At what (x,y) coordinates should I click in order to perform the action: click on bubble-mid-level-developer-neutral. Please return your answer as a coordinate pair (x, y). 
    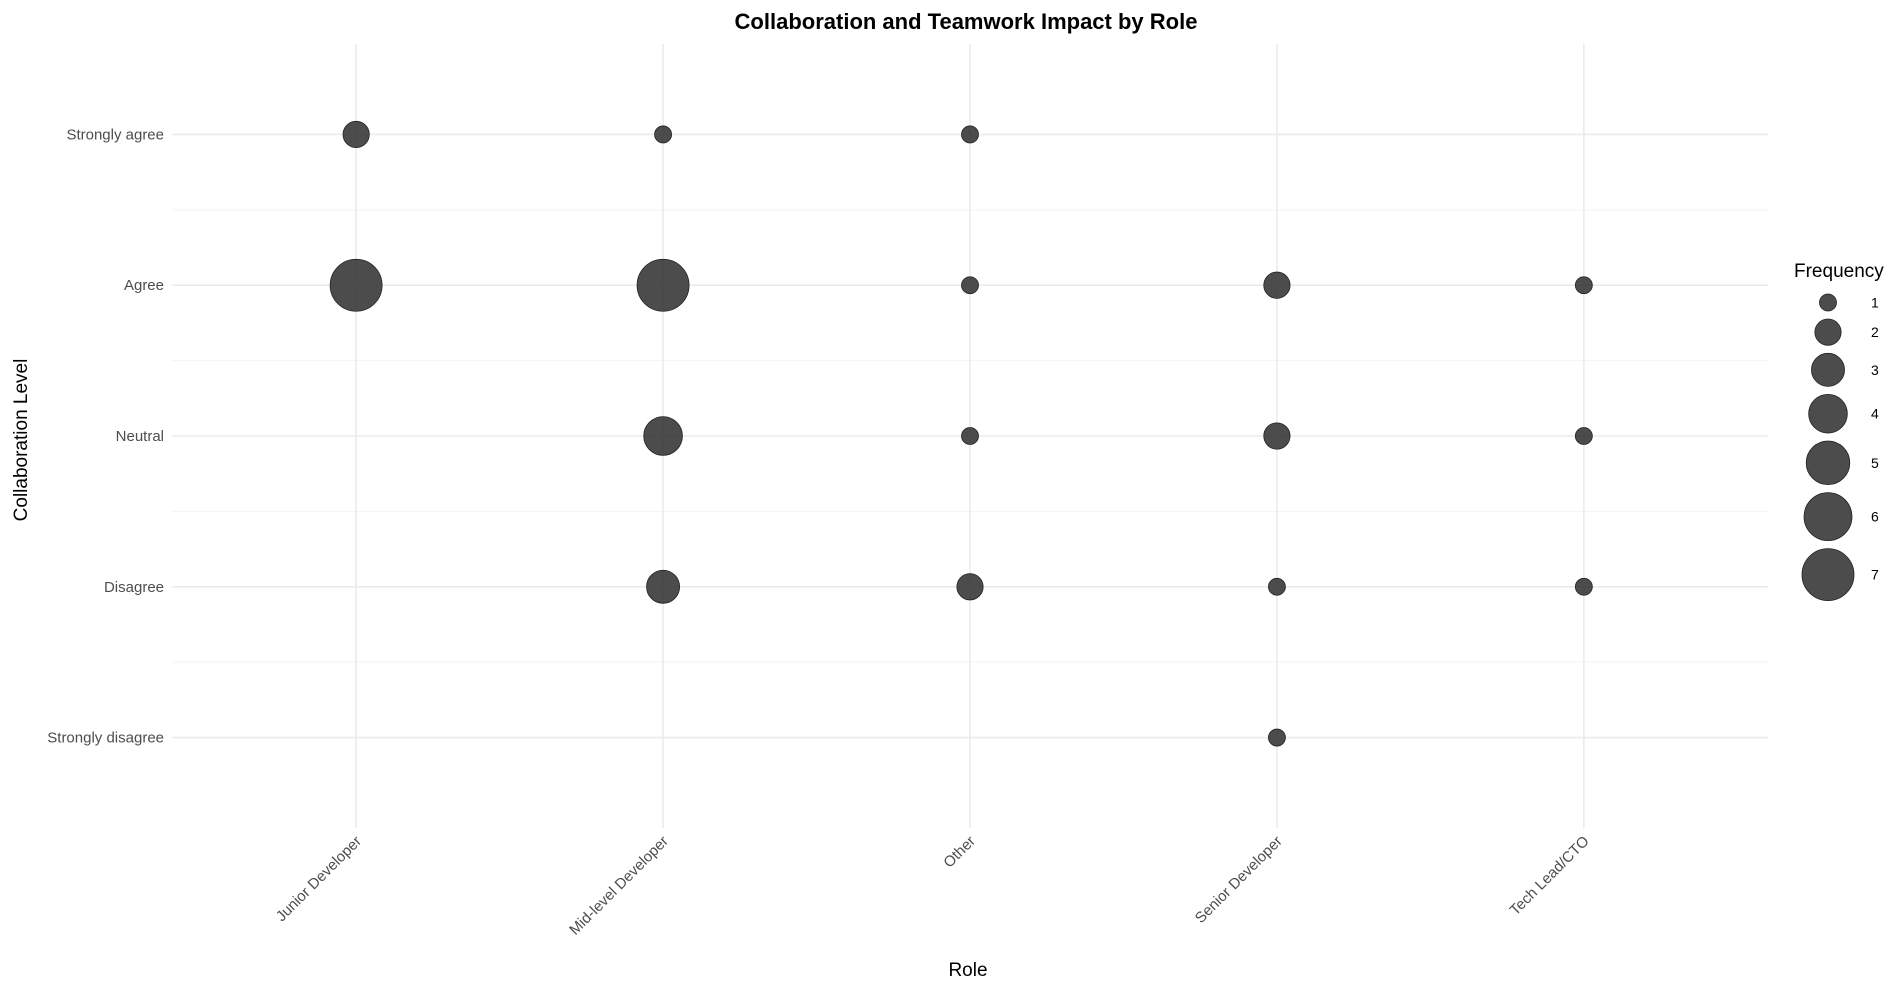
    Looking at the image, I should click on (663, 436).